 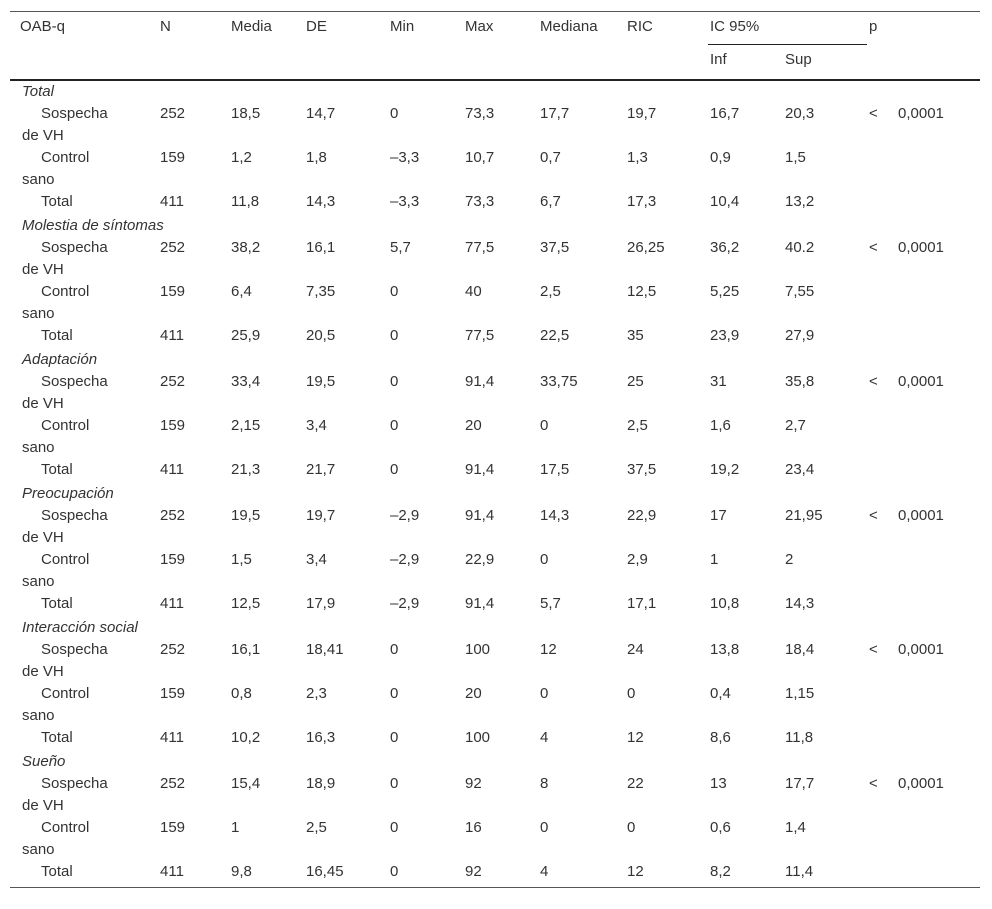 What do you see at coordinates (500, 45) in the screenshot?
I see `column-header: Max` at bounding box center [500, 45].